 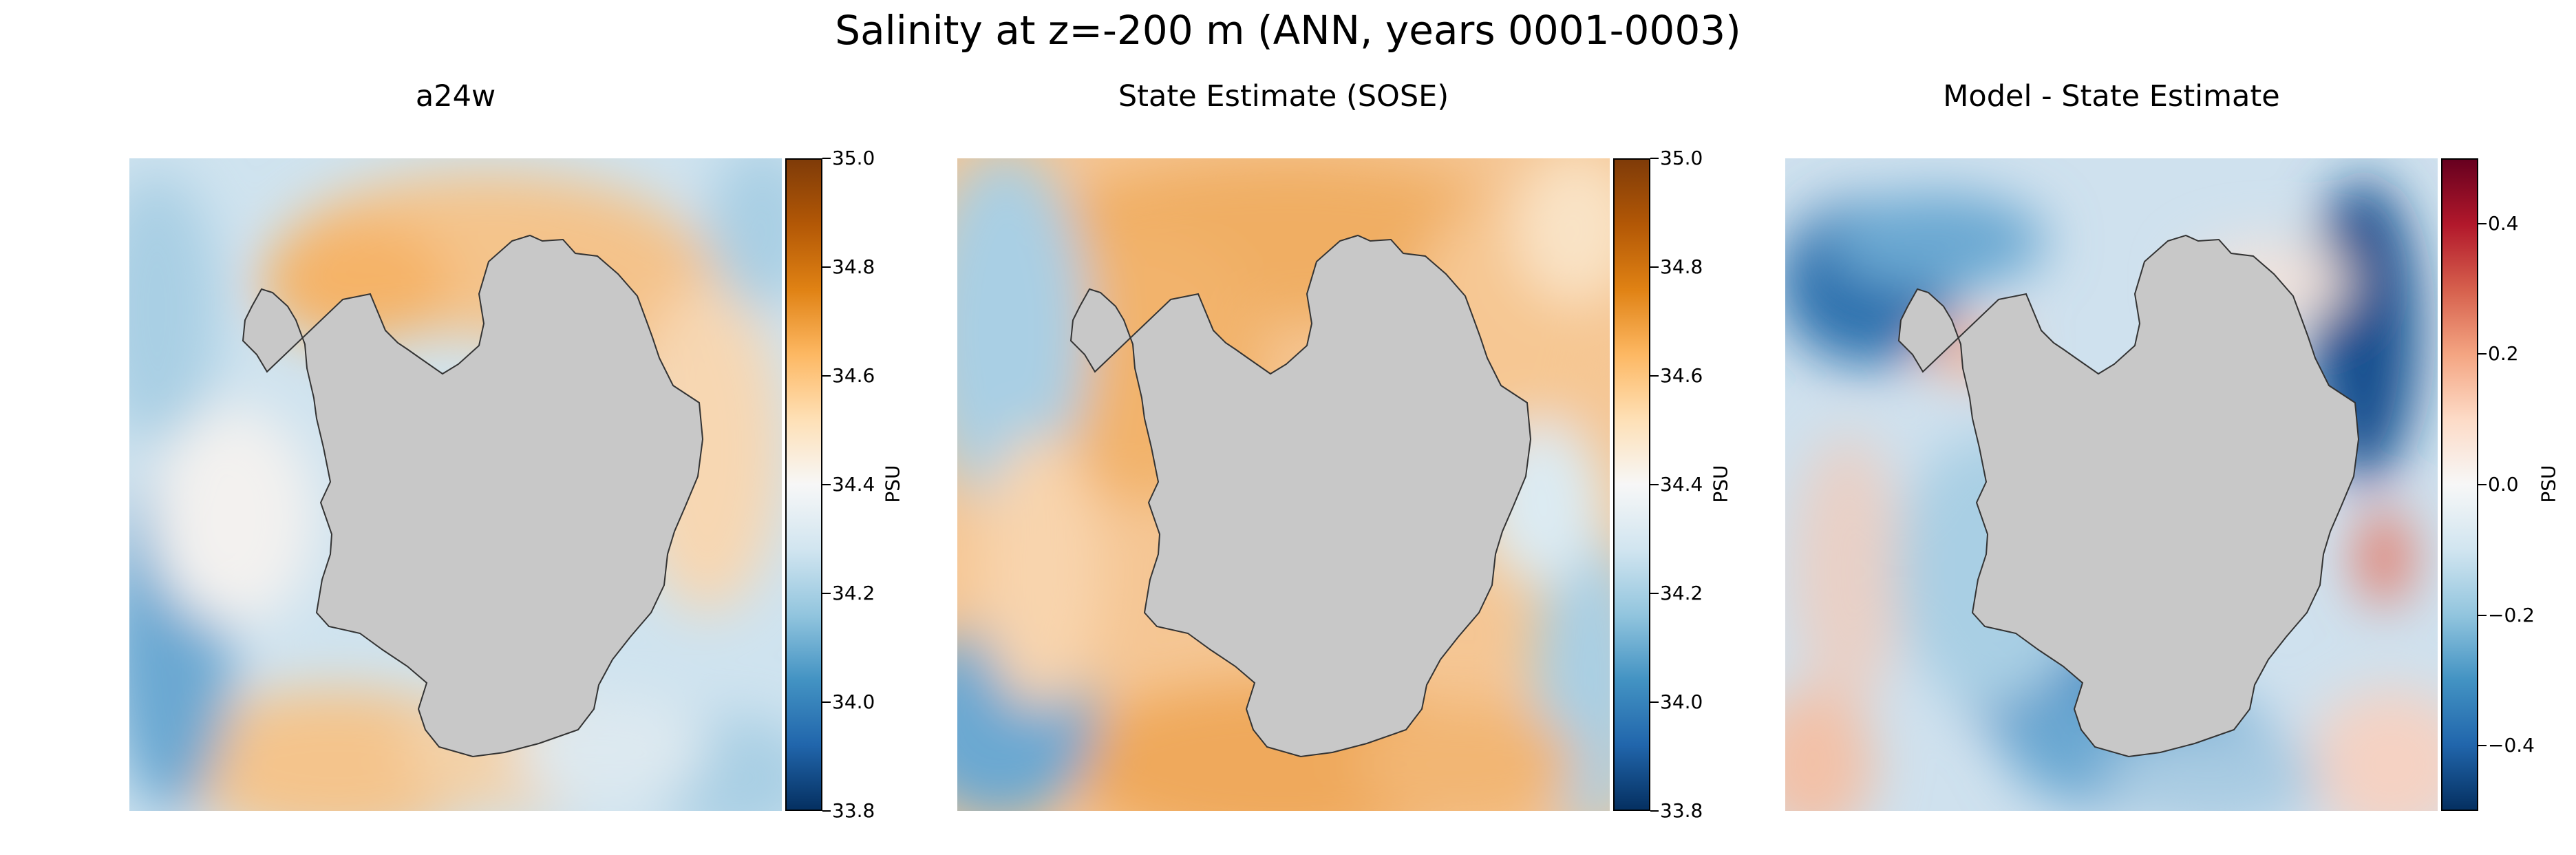 What do you see at coordinates (2498, 223) in the screenshot?
I see `colorbar-tick-difference: 0.4` at bounding box center [2498, 223].